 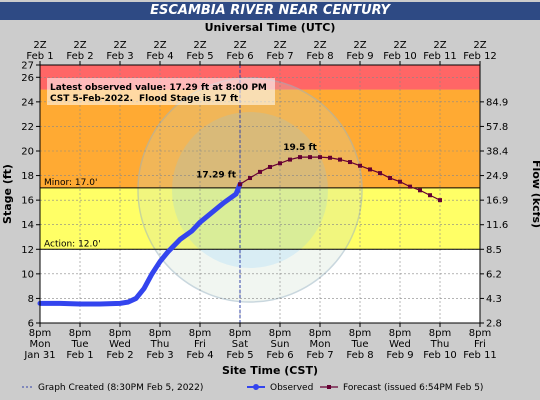 I want to click on bottom-tick-date: Feb 8, so click(x=359, y=355).